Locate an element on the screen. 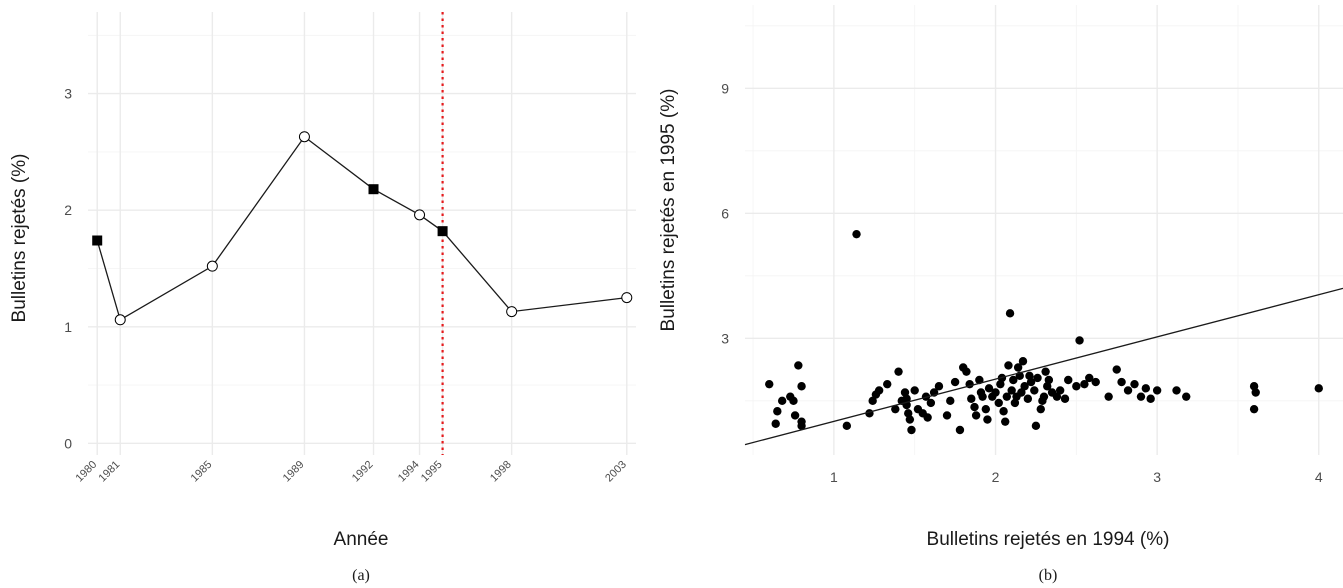  y-tick-label: 9 is located at coordinates (725, 88).